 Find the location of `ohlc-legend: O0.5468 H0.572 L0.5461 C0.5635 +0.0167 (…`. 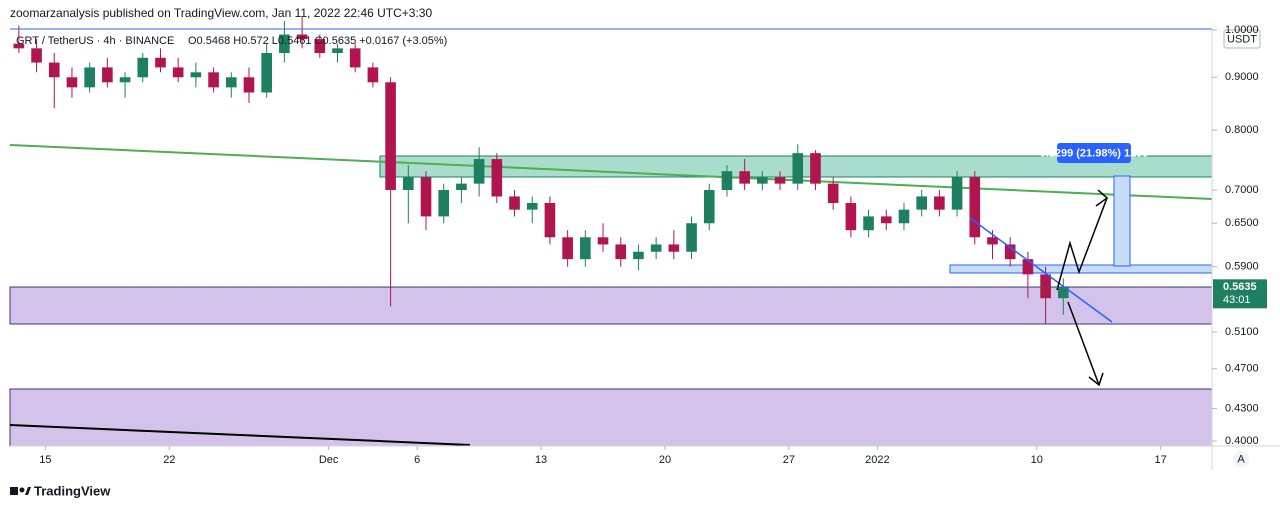

ohlc-legend: O0.5468 H0.572 L0.5461 C0.5635 +0.0167 (… is located at coordinates (317, 41).